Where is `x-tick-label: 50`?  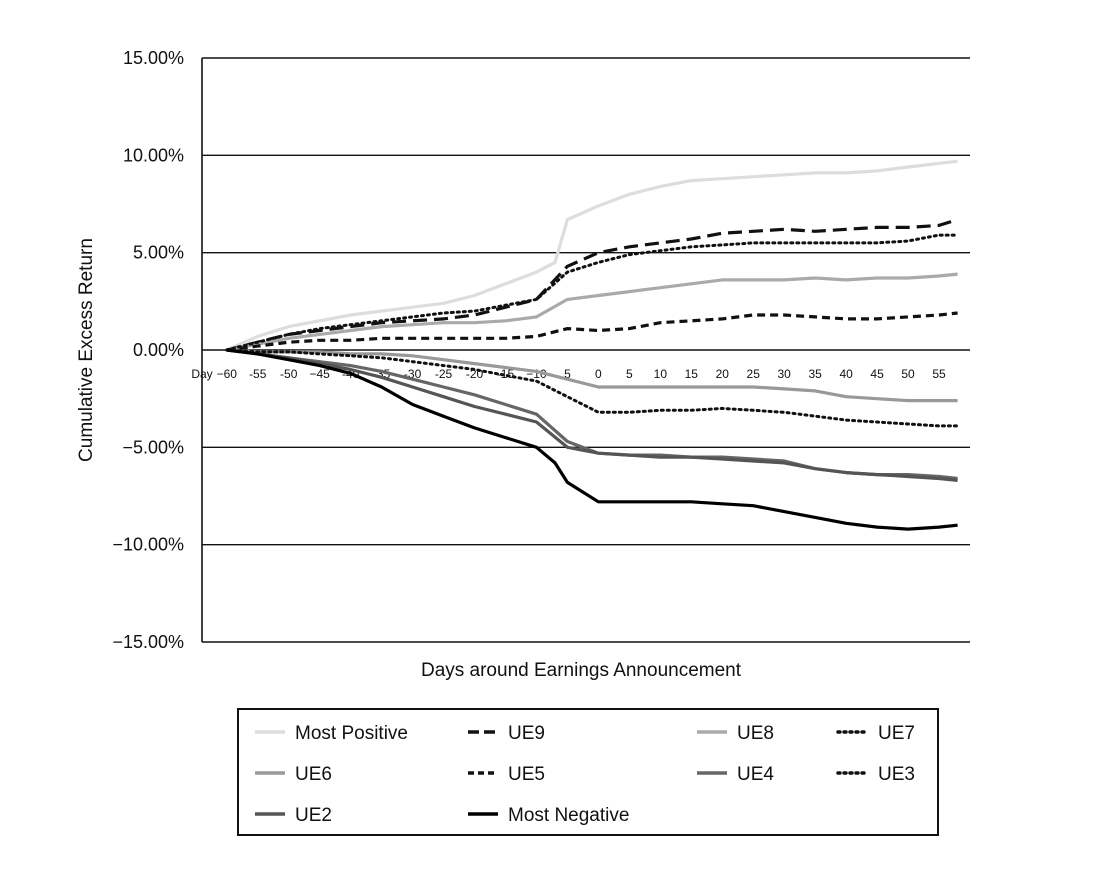 x-tick-label: 50 is located at coordinates (908, 374).